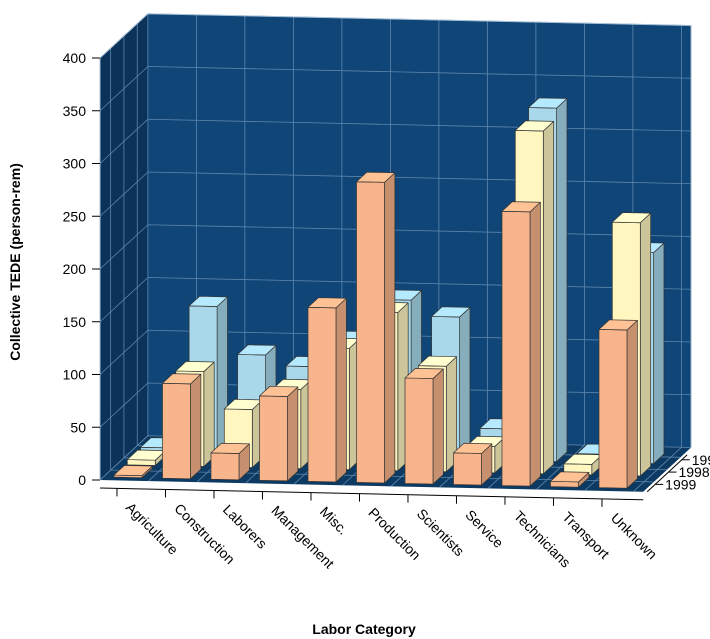 This screenshot has height=639, width=710. Describe the element at coordinates (82, 480) in the screenshot. I see `y-tick-label: 0` at that location.